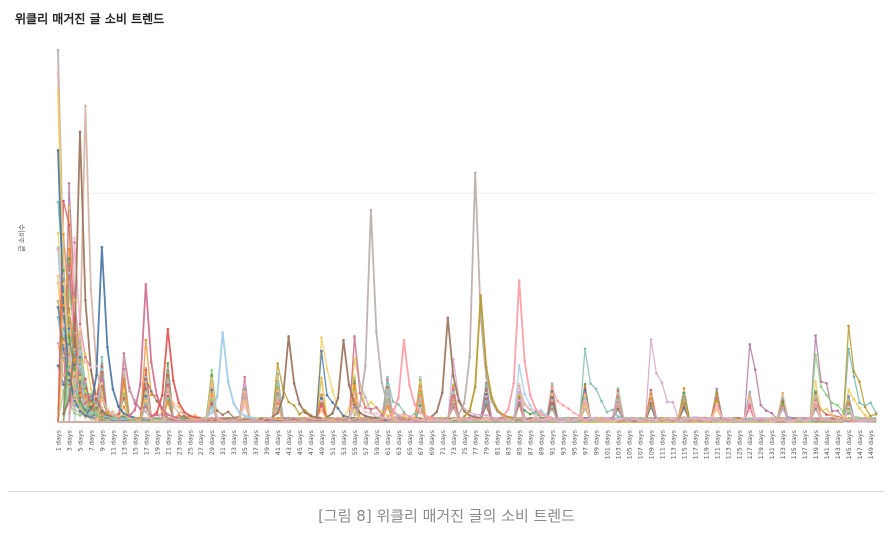  Describe the element at coordinates (446, 516) in the screenshot. I see `figure-caption: [그림 8] 위클리 매거진 글의 소비 트렌드` at that location.